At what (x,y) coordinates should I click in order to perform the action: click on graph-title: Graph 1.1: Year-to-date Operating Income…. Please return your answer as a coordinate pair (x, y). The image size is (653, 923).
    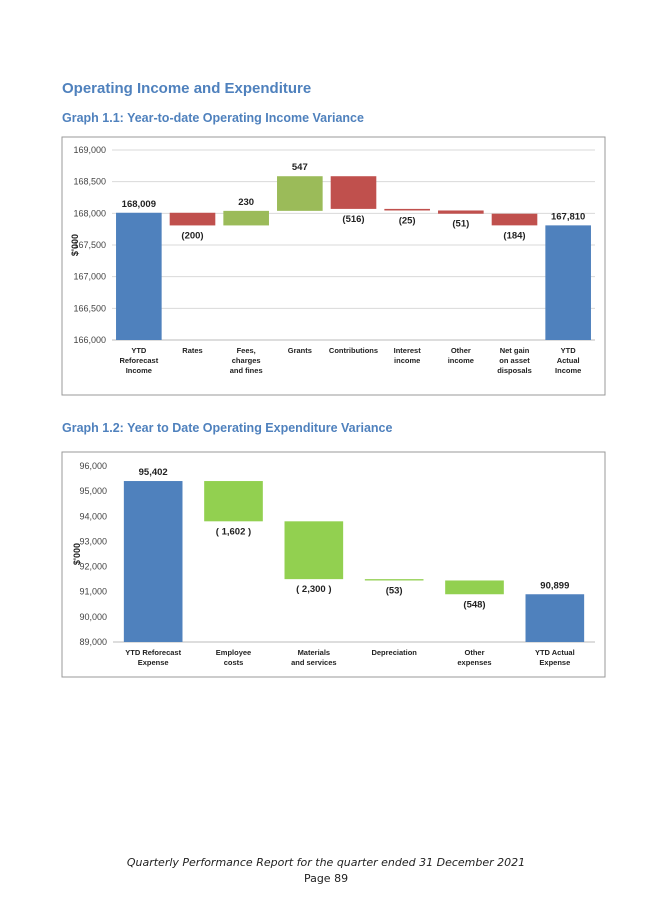
    Looking at the image, I should click on (213, 118).